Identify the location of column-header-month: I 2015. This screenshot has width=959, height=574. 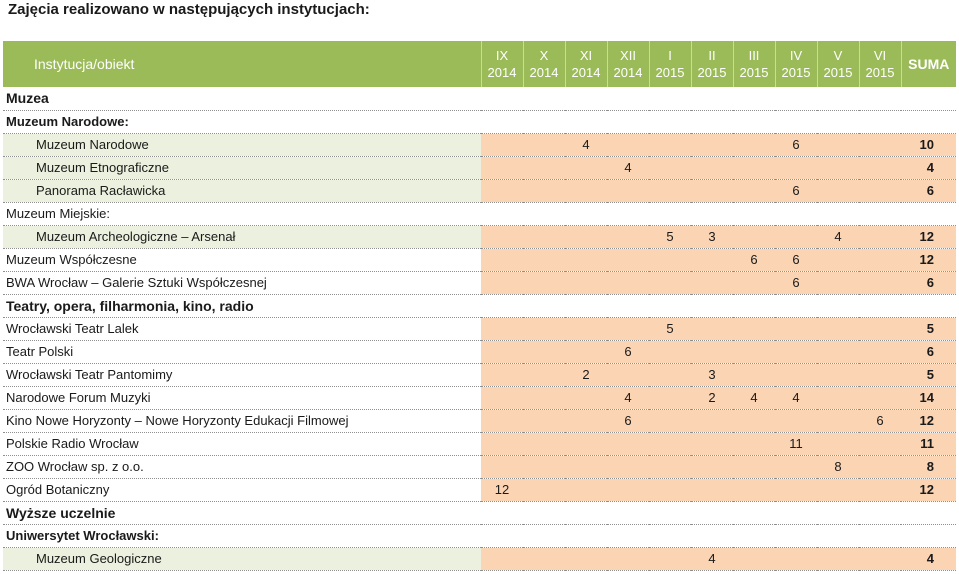
(669, 64).